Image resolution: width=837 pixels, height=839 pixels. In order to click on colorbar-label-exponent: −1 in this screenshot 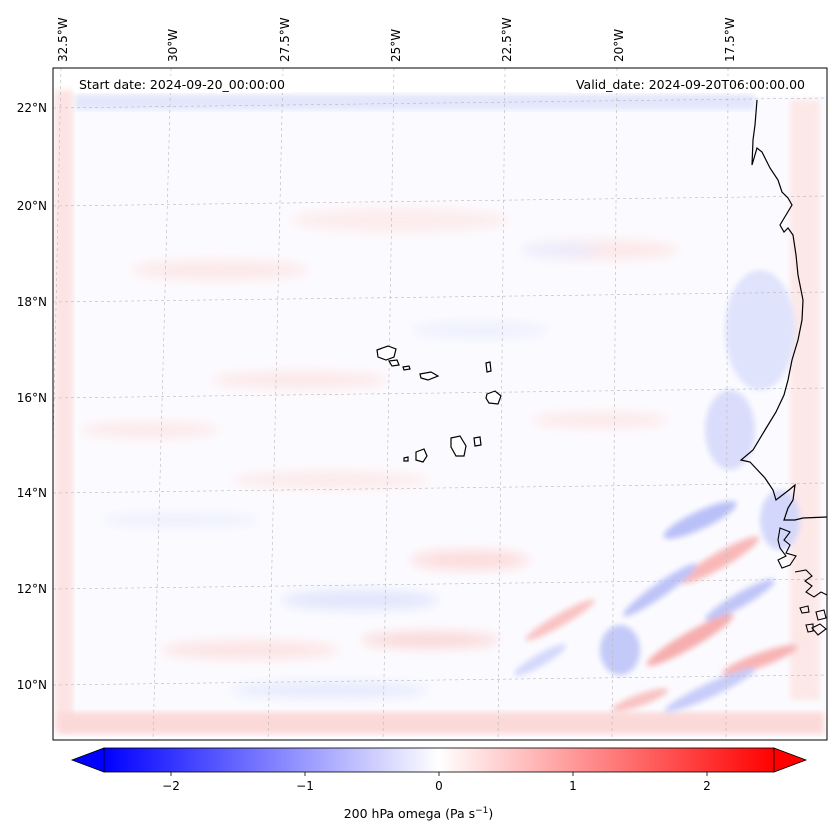, I will do `click(482, 811)`.